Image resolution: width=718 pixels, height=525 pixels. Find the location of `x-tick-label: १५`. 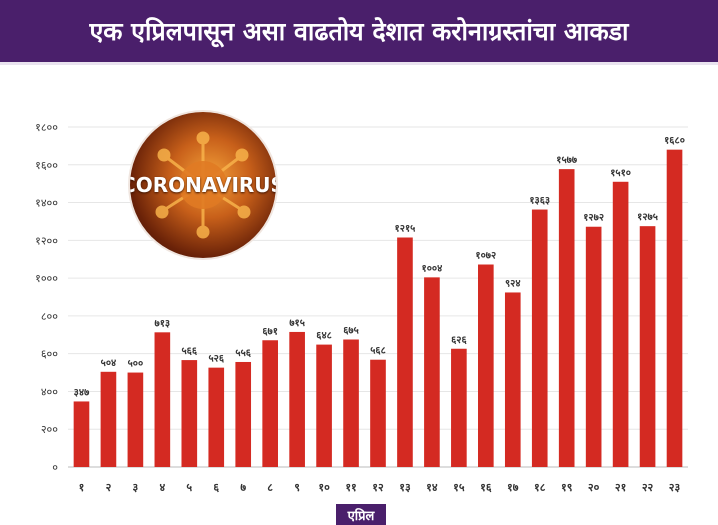

x-tick-label: १५ is located at coordinates (459, 487).